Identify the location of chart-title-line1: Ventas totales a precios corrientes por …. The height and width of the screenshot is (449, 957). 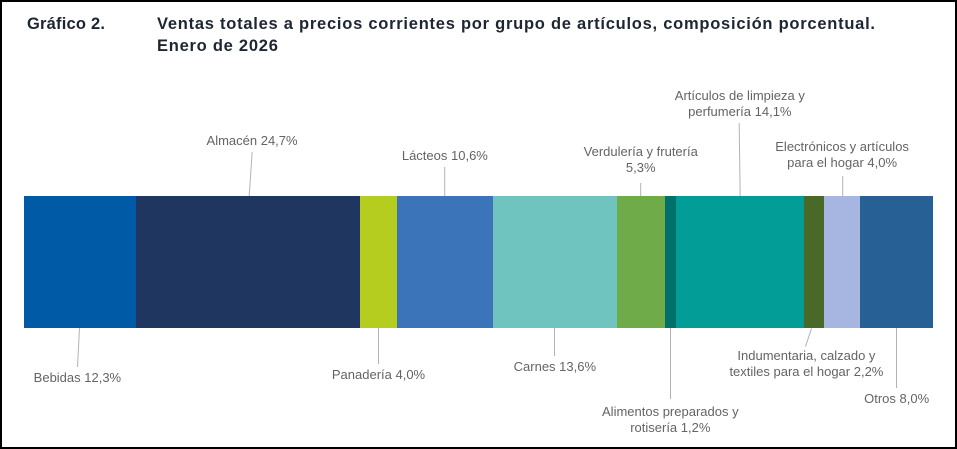
(516, 24).